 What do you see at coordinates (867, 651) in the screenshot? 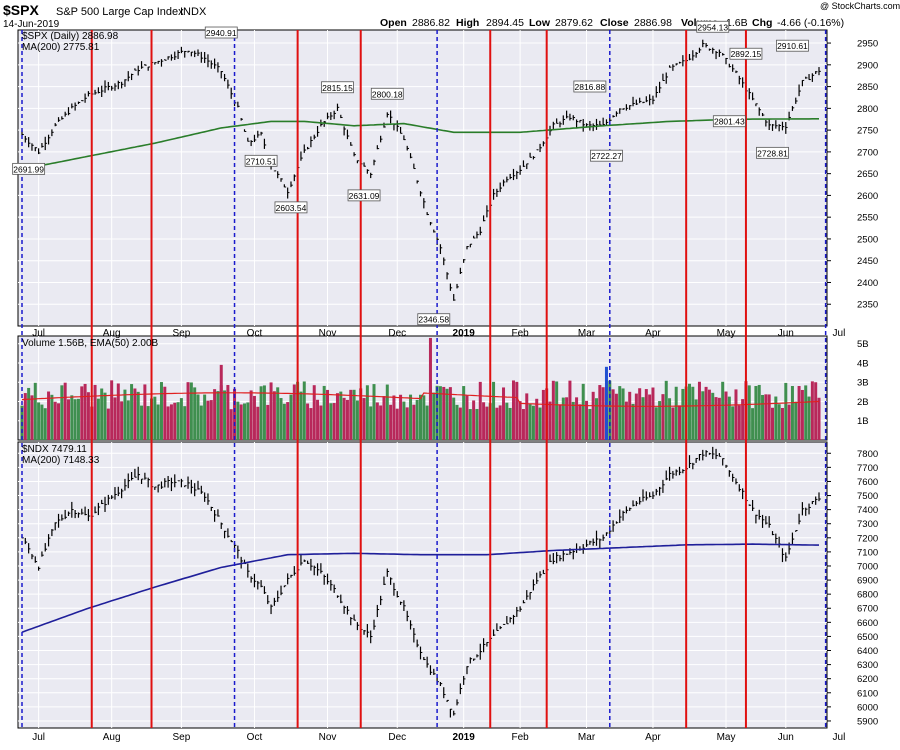
I see `y-tick-label: 6400` at bounding box center [867, 651].